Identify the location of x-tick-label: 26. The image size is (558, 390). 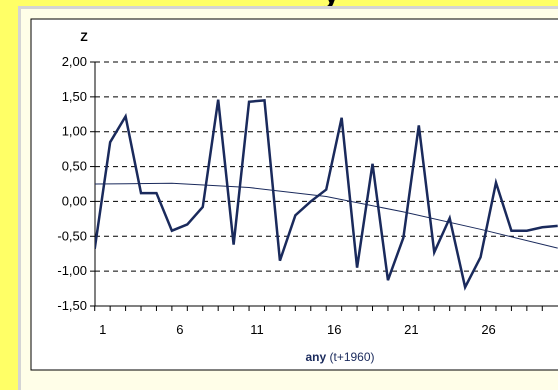
(488, 329).